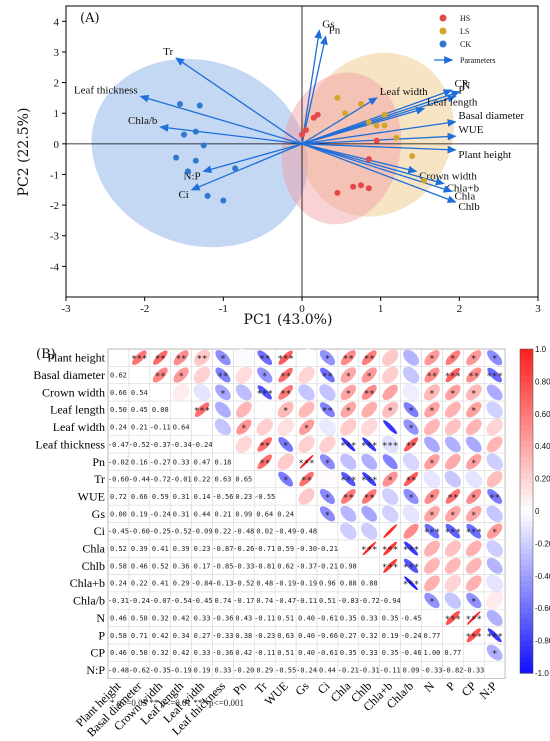 The image size is (550, 741). What do you see at coordinates (246, 167) in the screenshot?
I see `vector-ci` at bounding box center [246, 167].